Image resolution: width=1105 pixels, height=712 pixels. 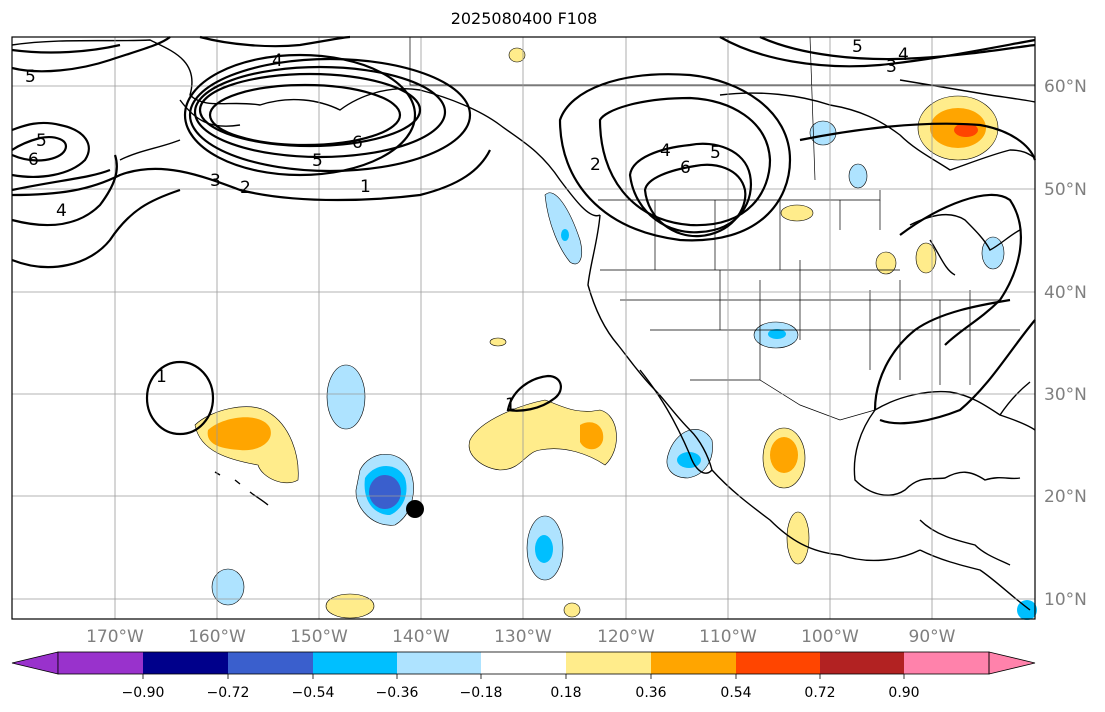 I want to click on lon-label: 160°W, so click(x=217, y=637).